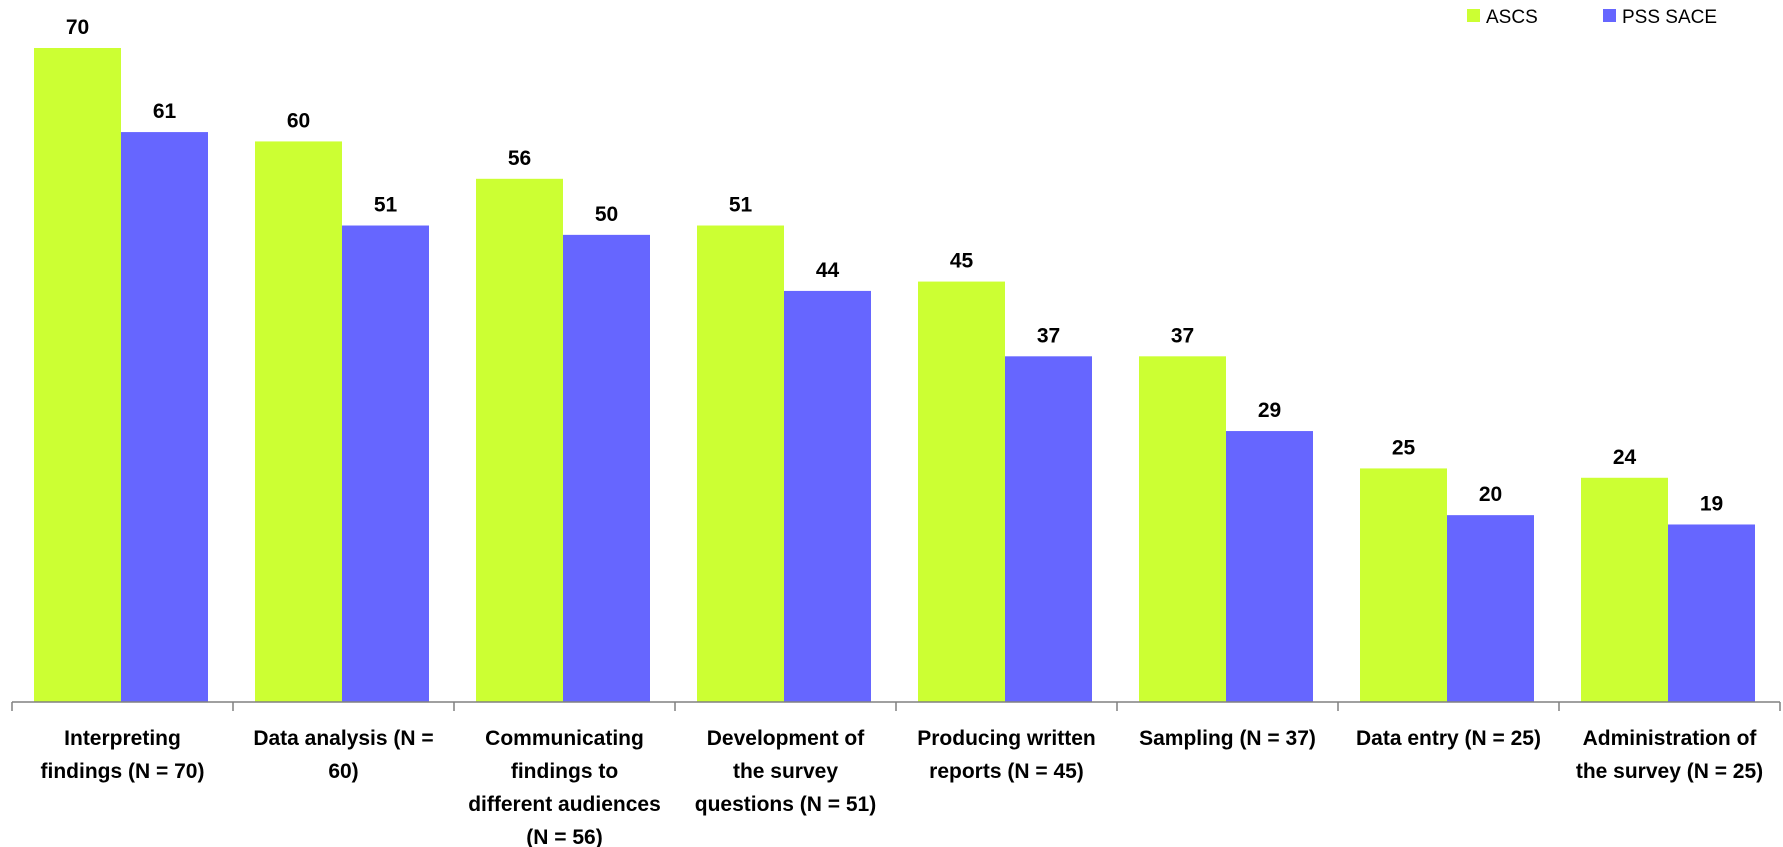 This screenshot has height=847, width=1783. I want to click on category-label-1: Interpreting findings (N = 70), so click(123, 755).